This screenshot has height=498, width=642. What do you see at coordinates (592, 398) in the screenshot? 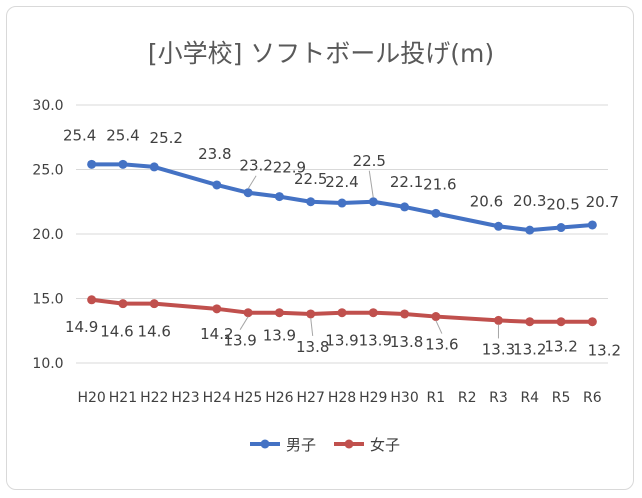
I see `x-tick-label: R6` at bounding box center [592, 398].